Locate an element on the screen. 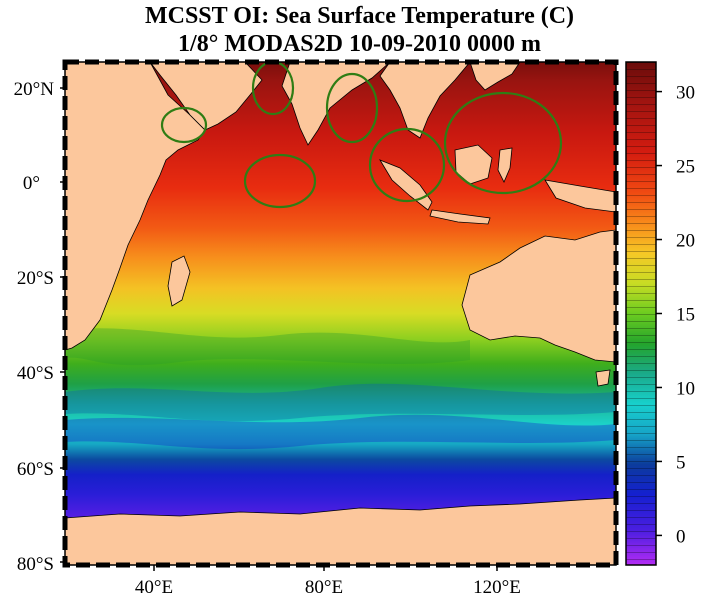  highlight-circle-bay-of-bengal is located at coordinates (352, 108).